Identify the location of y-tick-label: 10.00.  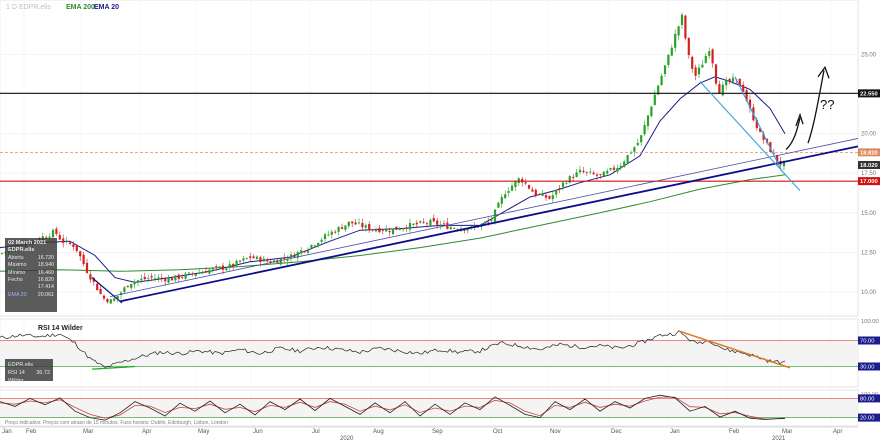
(869, 293).